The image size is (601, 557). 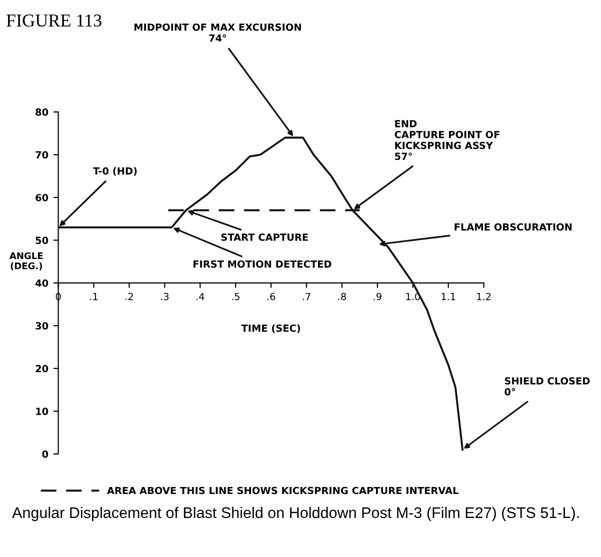 What do you see at coordinates (270, 328) in the screenshot?
I see `x-axis-title: TIME (SEC)` at bounding box center [270, 328].